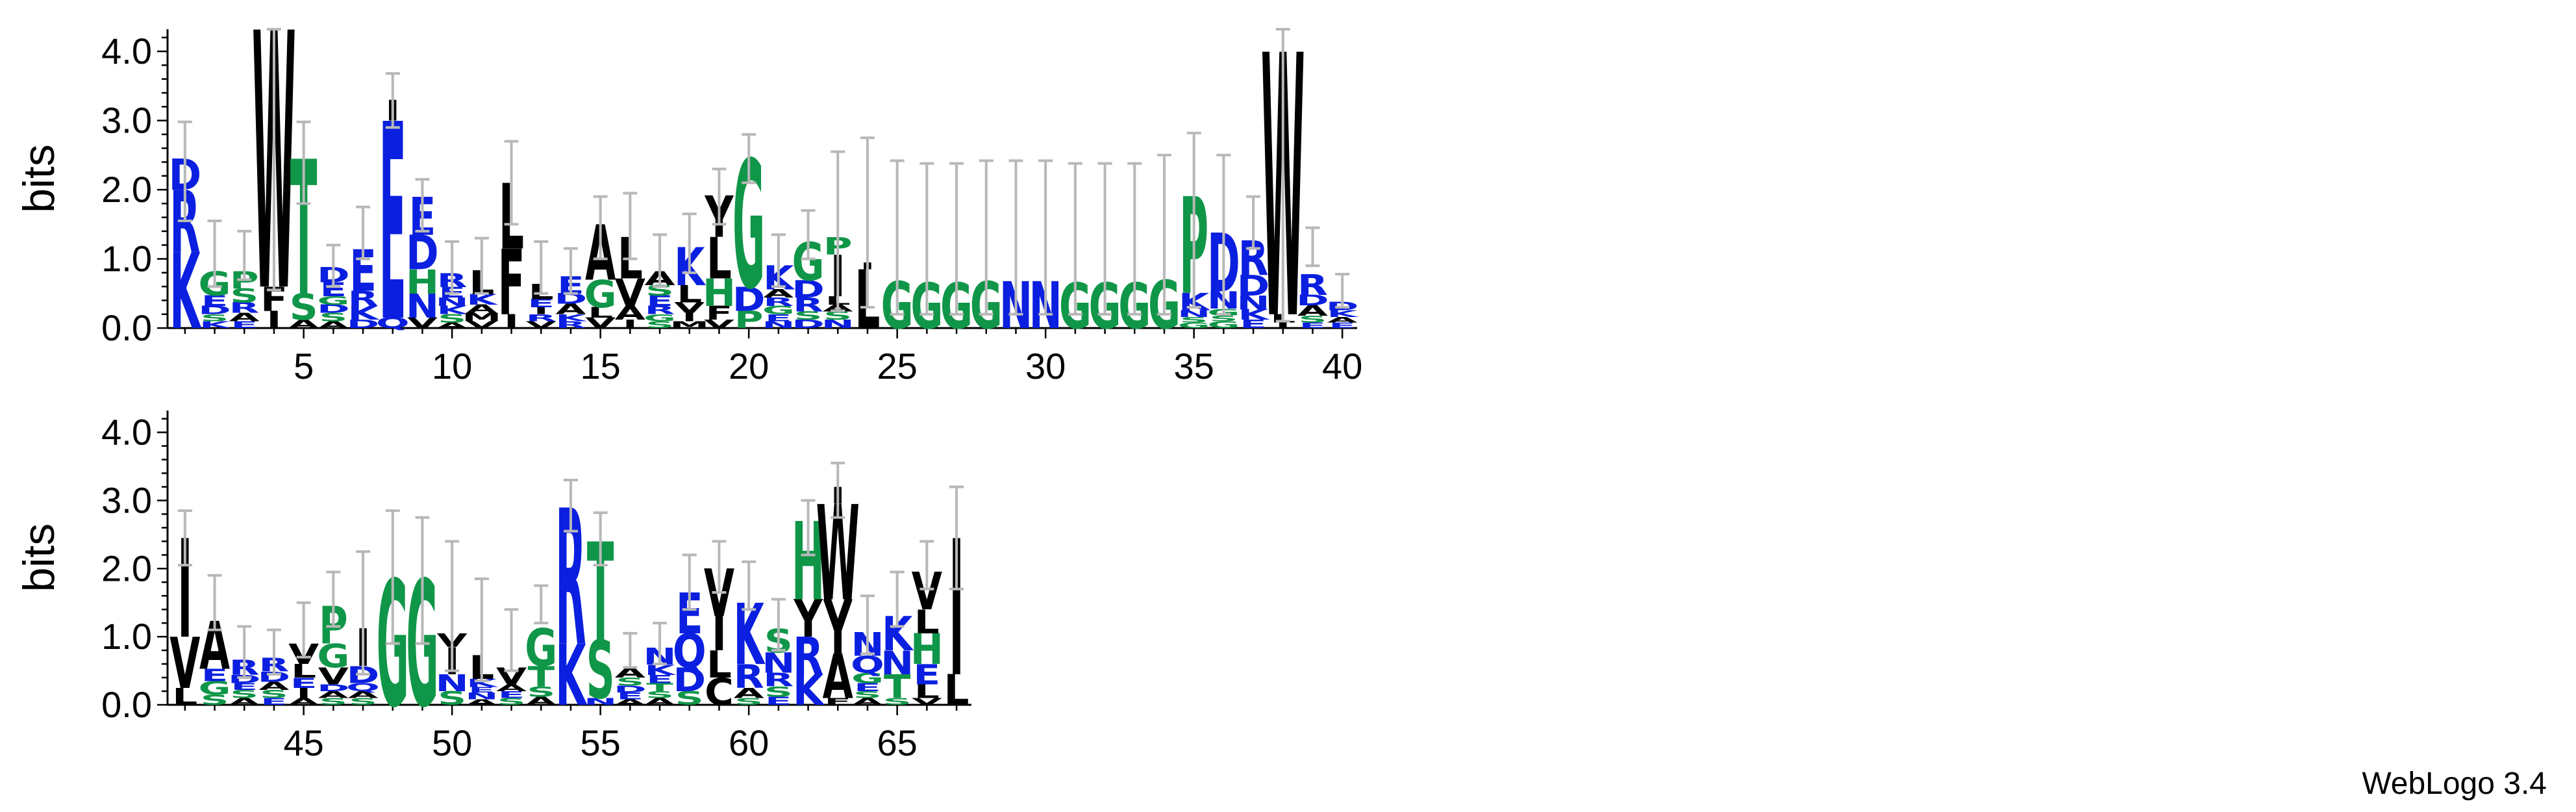  I want to click on logo-column-34: G, so click(1164, 248).